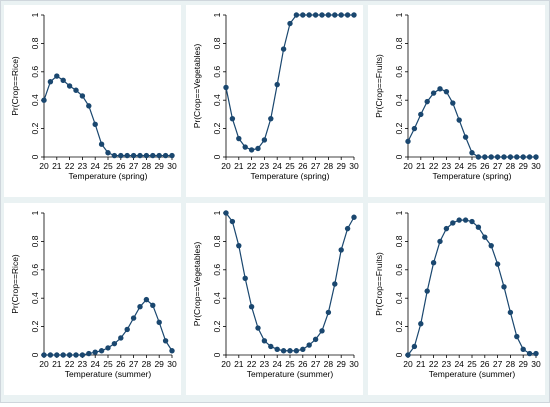 This screenshot has height=407, width=550. I want to click on y-tick-label: 0.8, so click(399, 43).